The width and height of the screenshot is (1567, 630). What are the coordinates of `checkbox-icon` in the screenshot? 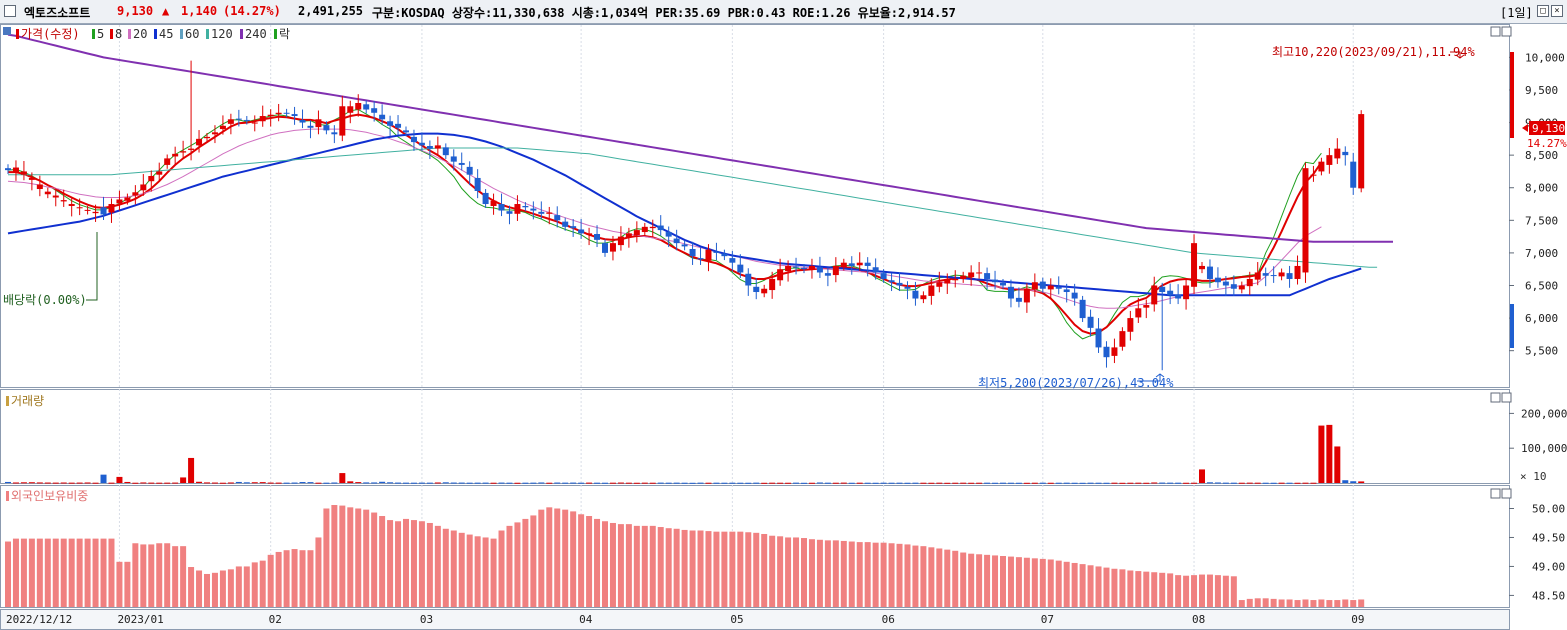 It's located at (10, 11).